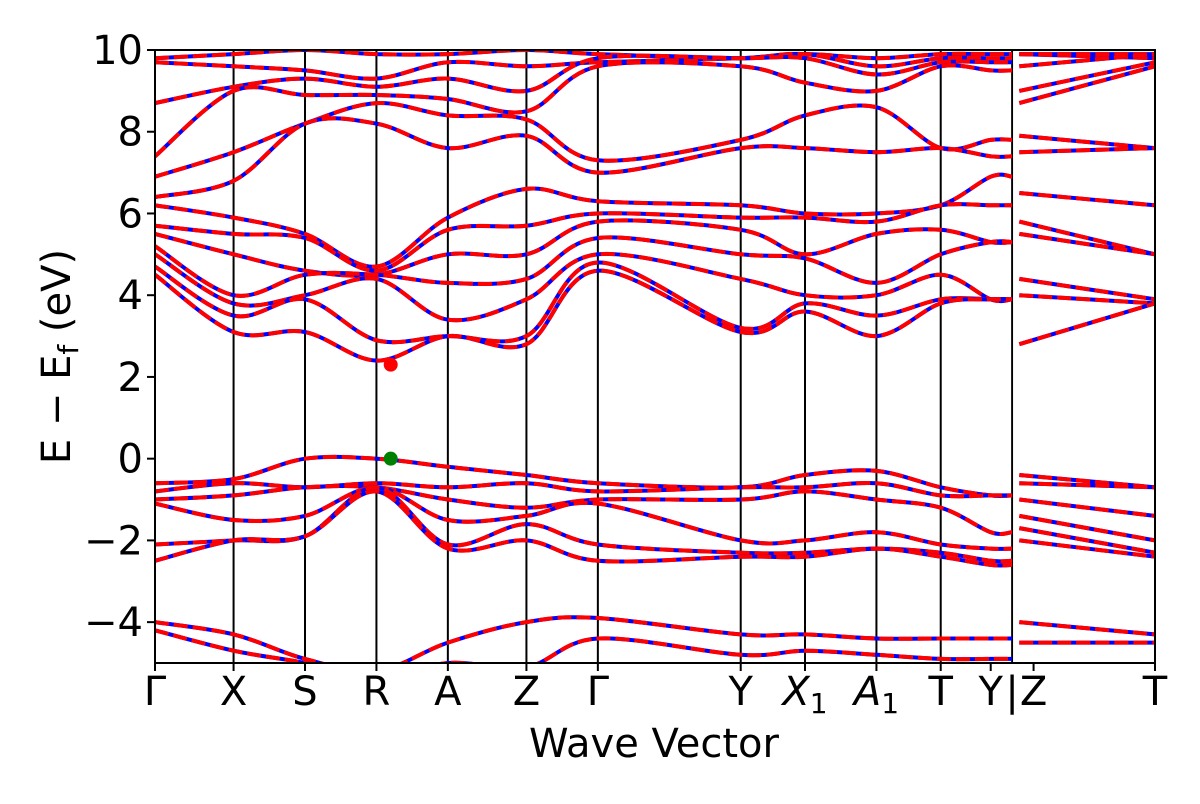 This screenshot has width=1200, height=804. Describe the element at coordinates (740, 692) in the screenshot. I see `x-tick-label-7: Y` at that location.